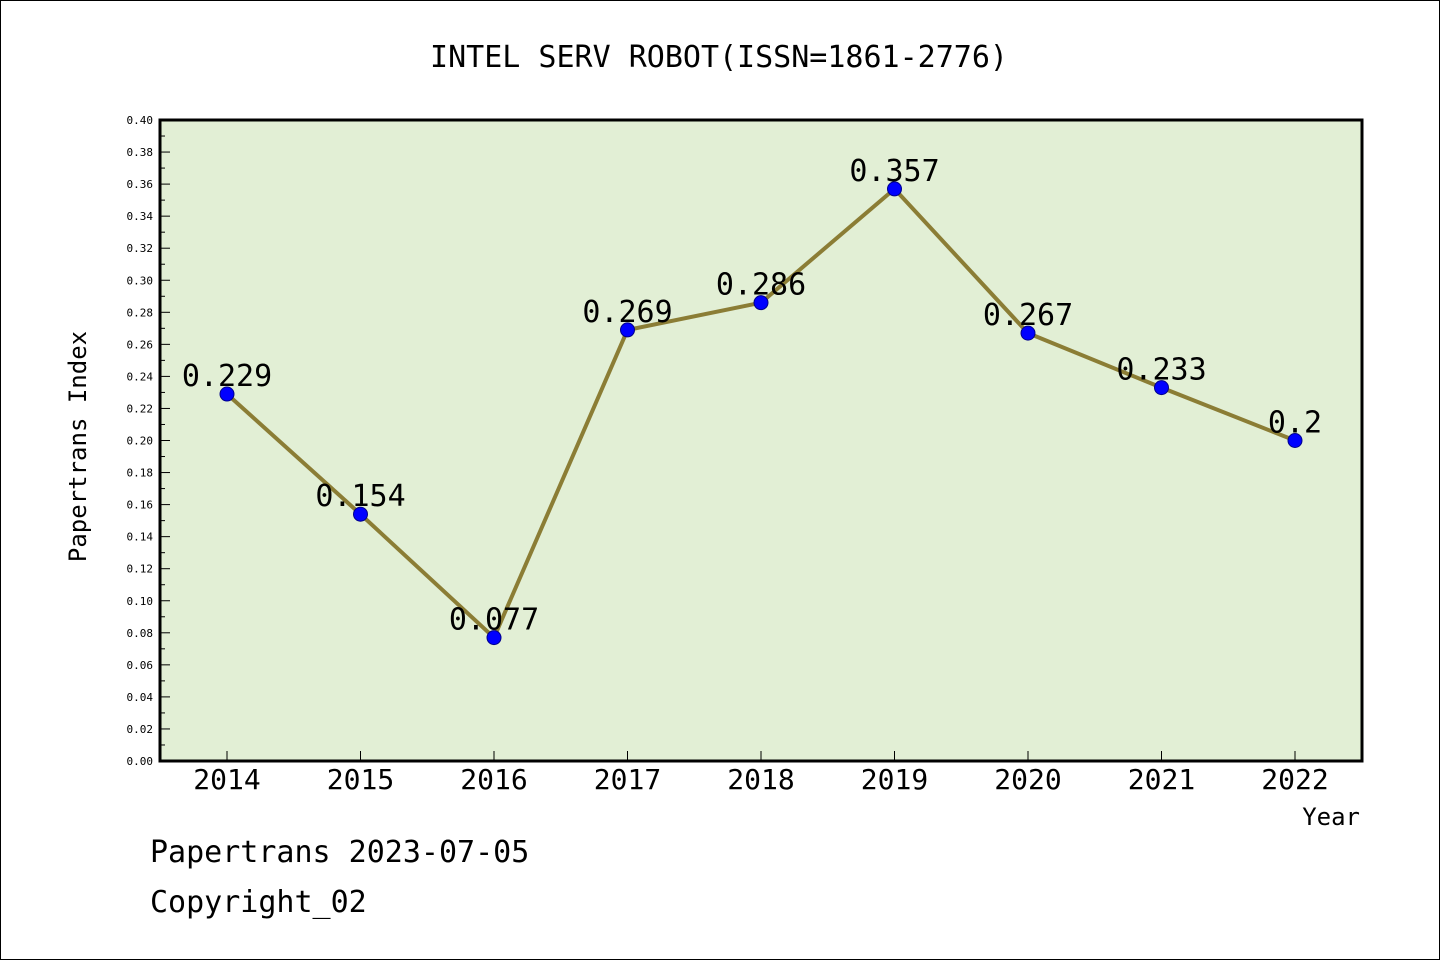  Describe the element at coordinates (140, 569) in the screenshot. I see `y-tick-label: 0.12` at that location.